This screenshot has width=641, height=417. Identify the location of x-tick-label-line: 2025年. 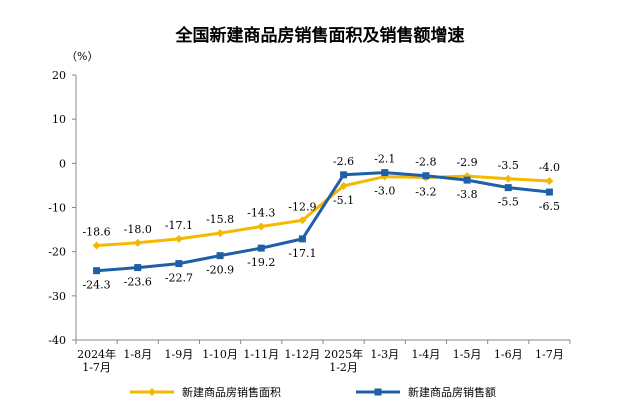
(343, 354).